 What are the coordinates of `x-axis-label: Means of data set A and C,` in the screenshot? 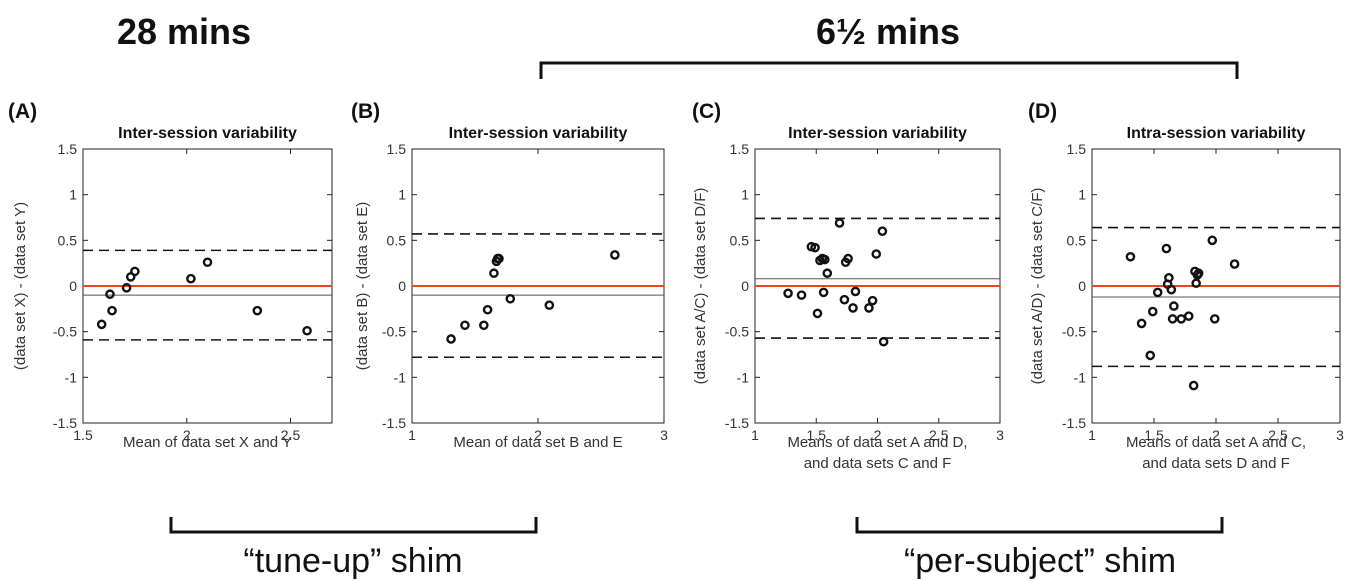 It's located at (1216, 442).